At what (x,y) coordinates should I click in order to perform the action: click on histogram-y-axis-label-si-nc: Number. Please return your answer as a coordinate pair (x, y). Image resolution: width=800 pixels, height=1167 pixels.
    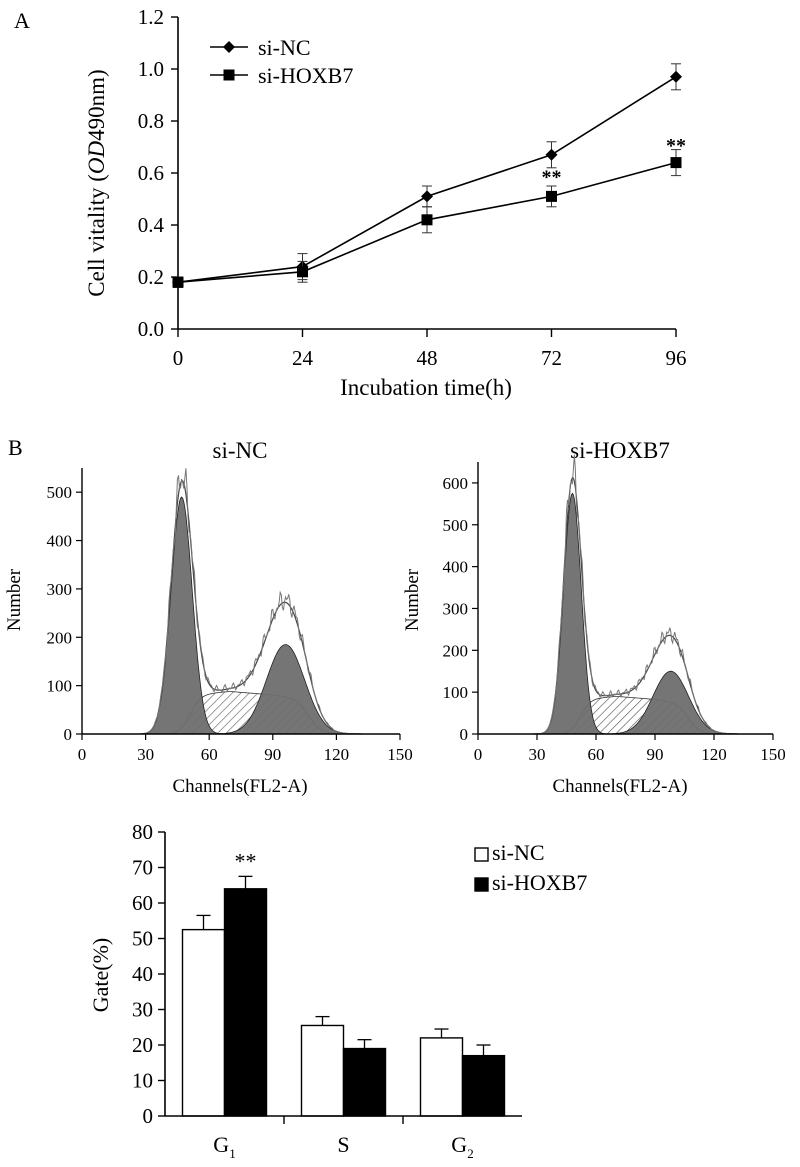
    Looking at the image, I should click on (14, 599).